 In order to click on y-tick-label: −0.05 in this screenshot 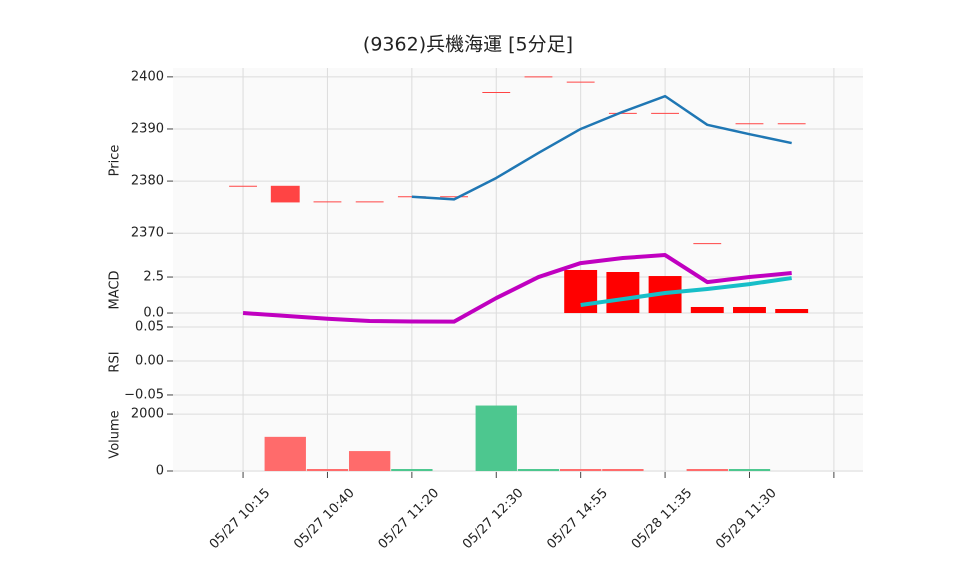, I will do `click(144, 394)`.